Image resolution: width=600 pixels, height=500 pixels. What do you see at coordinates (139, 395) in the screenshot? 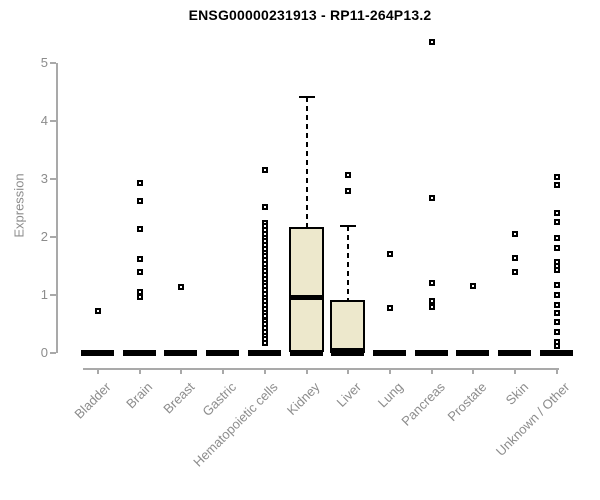
I see `x-tick-label: Brain` at bounding box center [139, 395].